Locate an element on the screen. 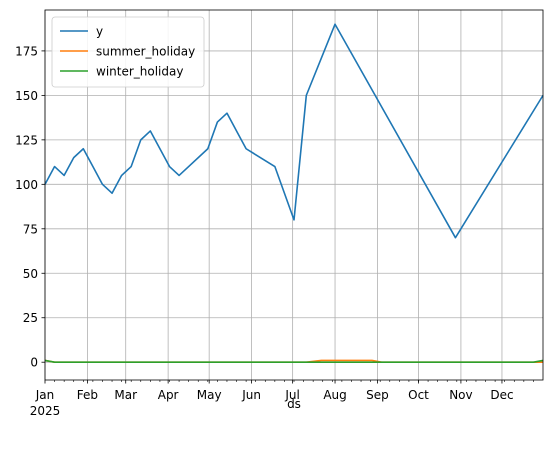  x-axis: Jan 2025 Feb Mar Apr May Jun Jul Aug Sep Oct Nov Dec is located at coordinates (282, 399).